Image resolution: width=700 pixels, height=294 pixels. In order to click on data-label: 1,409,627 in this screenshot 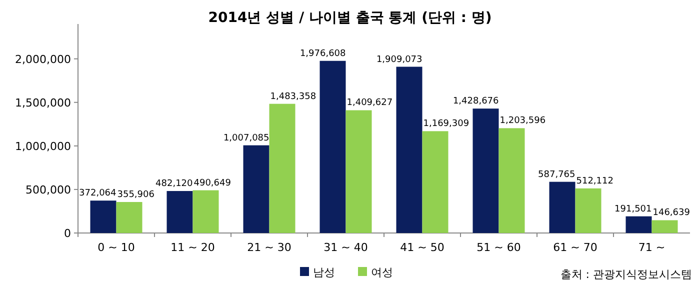, I will do `click(369, 103)`.